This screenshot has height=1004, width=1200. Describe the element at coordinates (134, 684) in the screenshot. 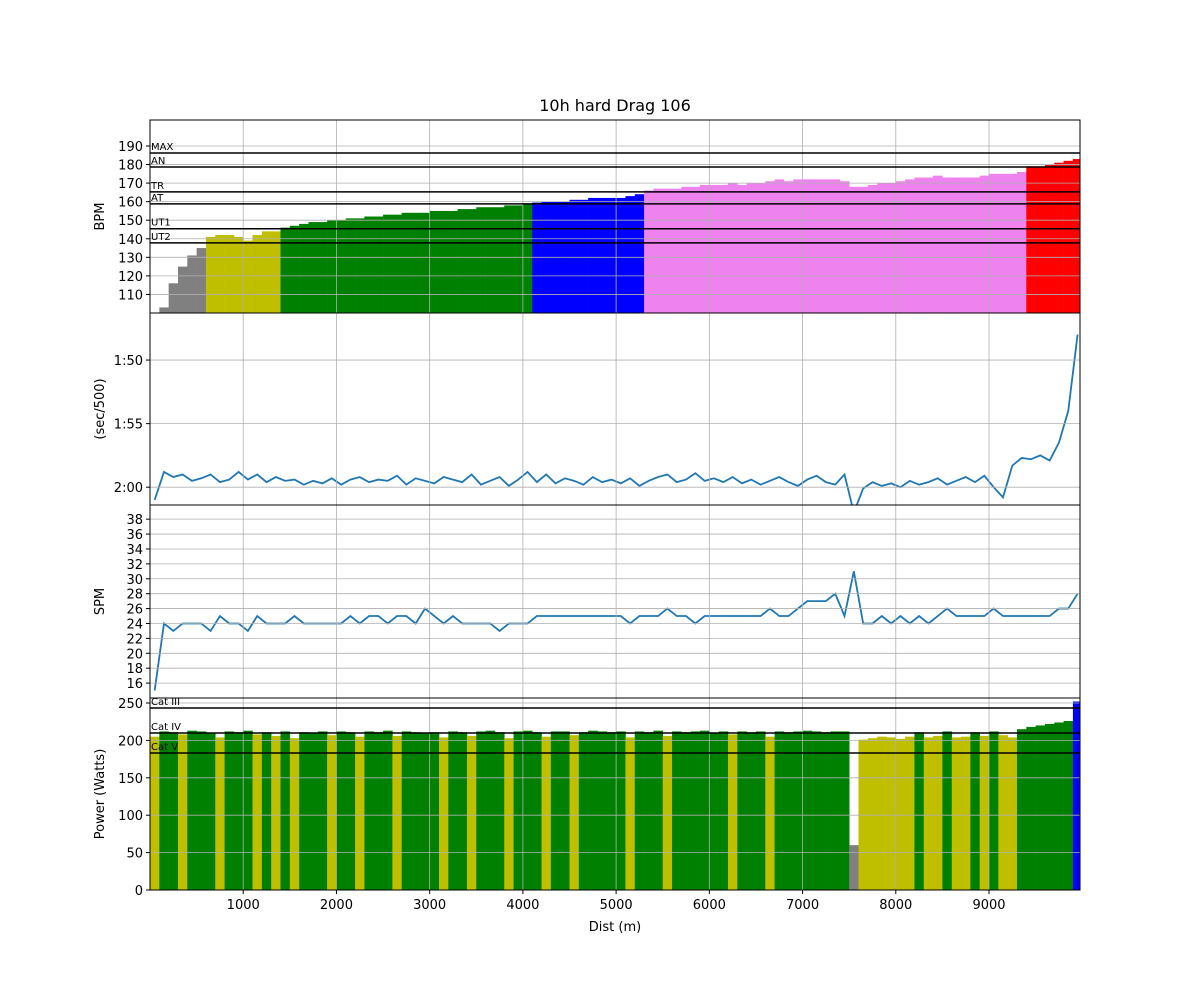

I see `y-tick-label: 16` at that location.